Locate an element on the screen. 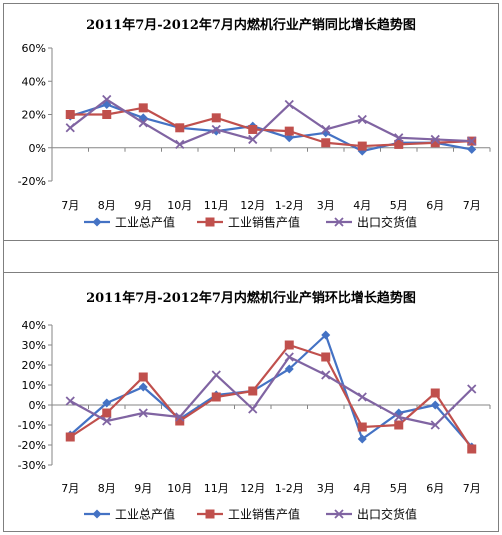 Image resolution: width=502 pixels, height=535 pixels. legend-label: 出口交货值 is located at coordinates (387, 222).